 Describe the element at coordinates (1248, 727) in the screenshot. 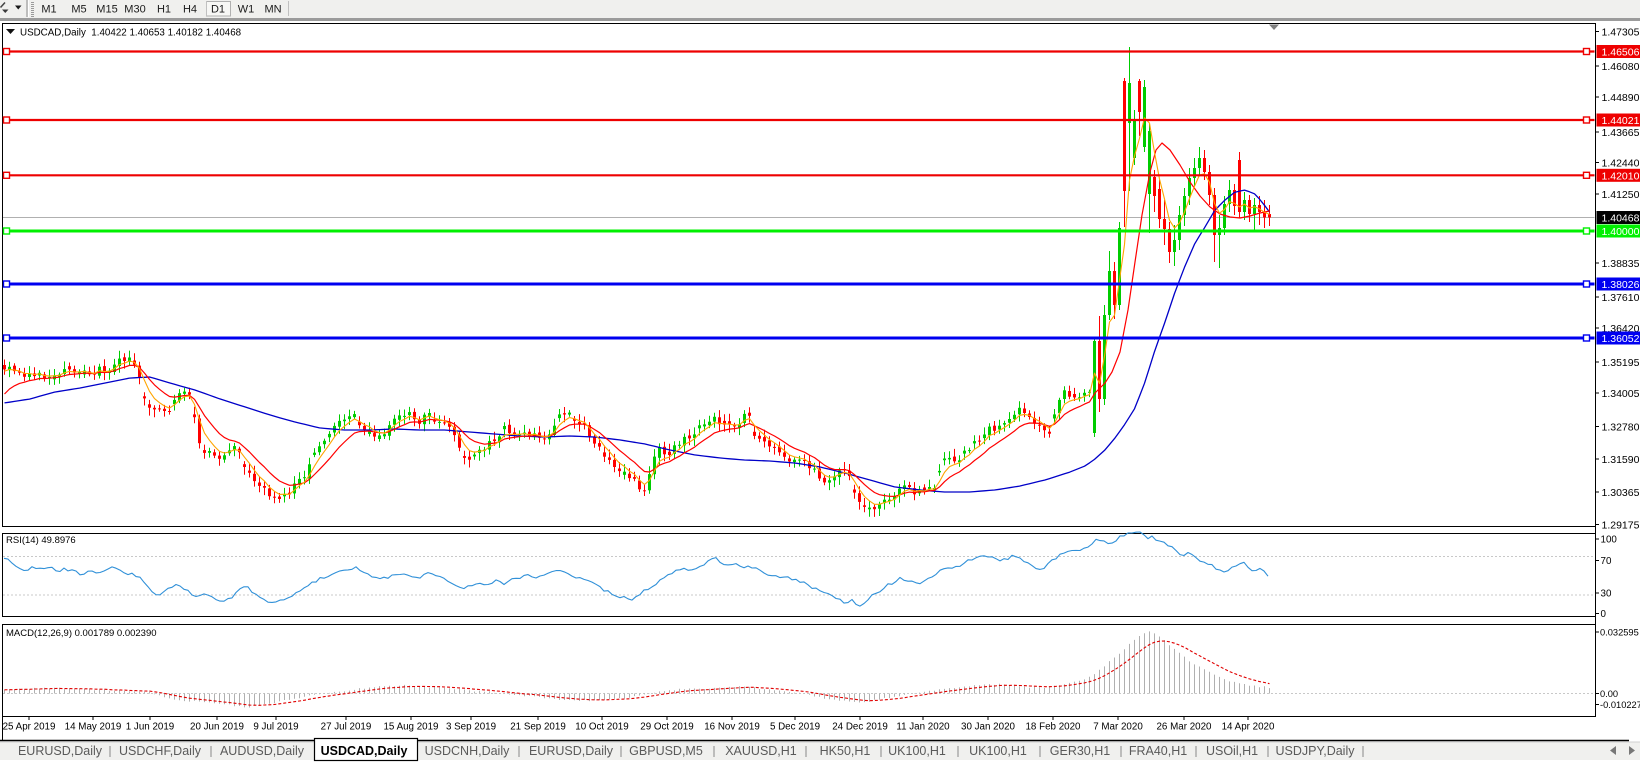

I see `svg-text: 14 Apr 2020` at that location.